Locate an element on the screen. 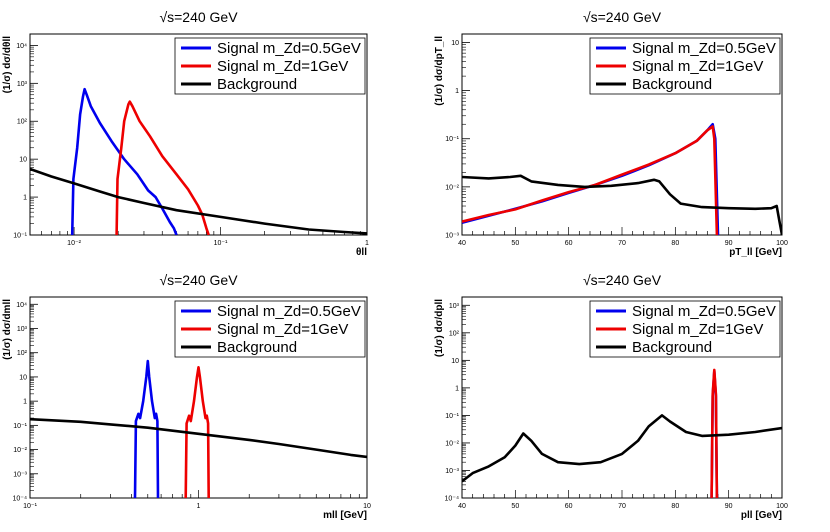  x-tick-label: 10 is located at coordinates (367, 506).